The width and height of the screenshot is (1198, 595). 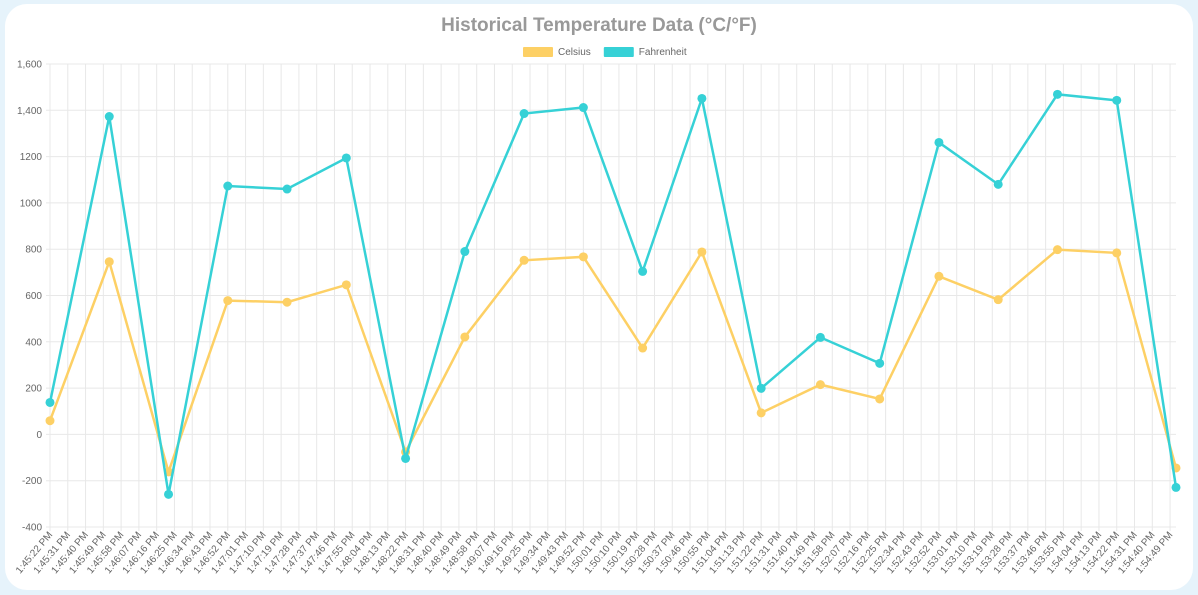 What do you see at coordinates (32, 481) in the screenshot?
I see `y-tick-label: -200` at bounding box center [32, 481].